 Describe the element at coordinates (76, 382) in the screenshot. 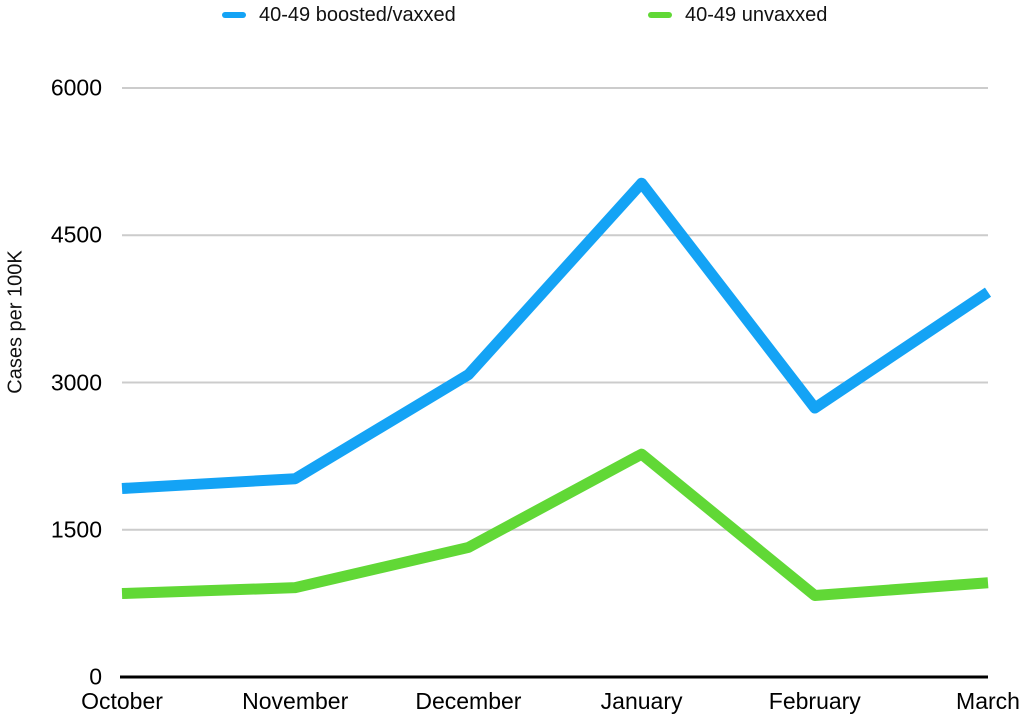

I see `y-tick-label: 3000` at that location.